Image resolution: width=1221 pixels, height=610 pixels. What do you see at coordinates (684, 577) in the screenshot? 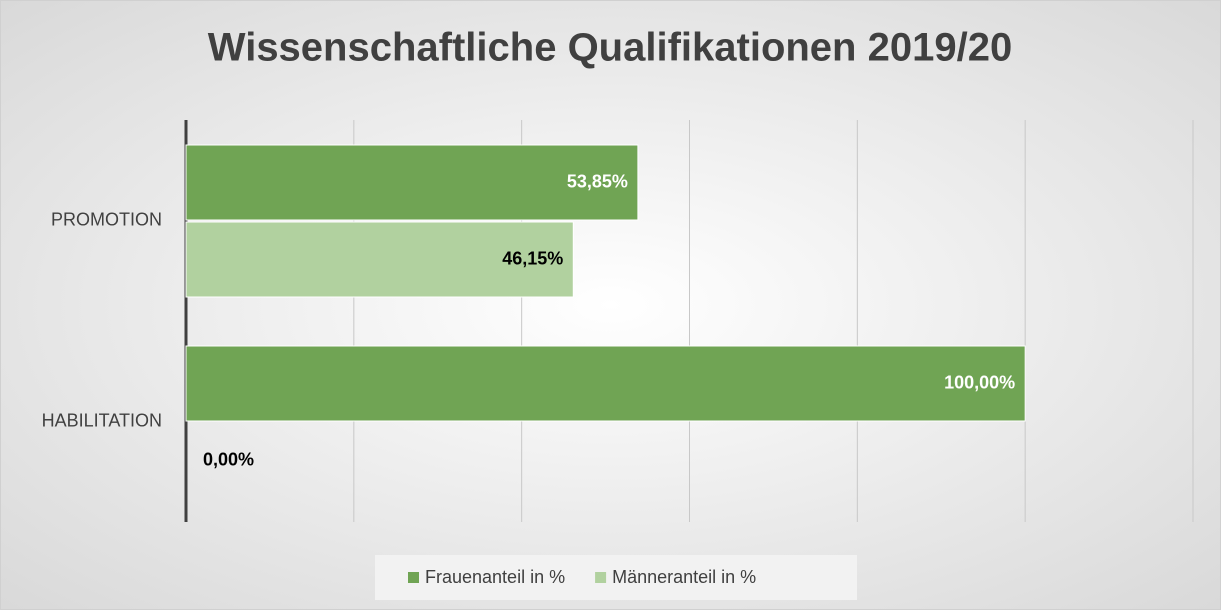
I see `legend-label: Männeranteil in %` at bounding box center [684, 577].